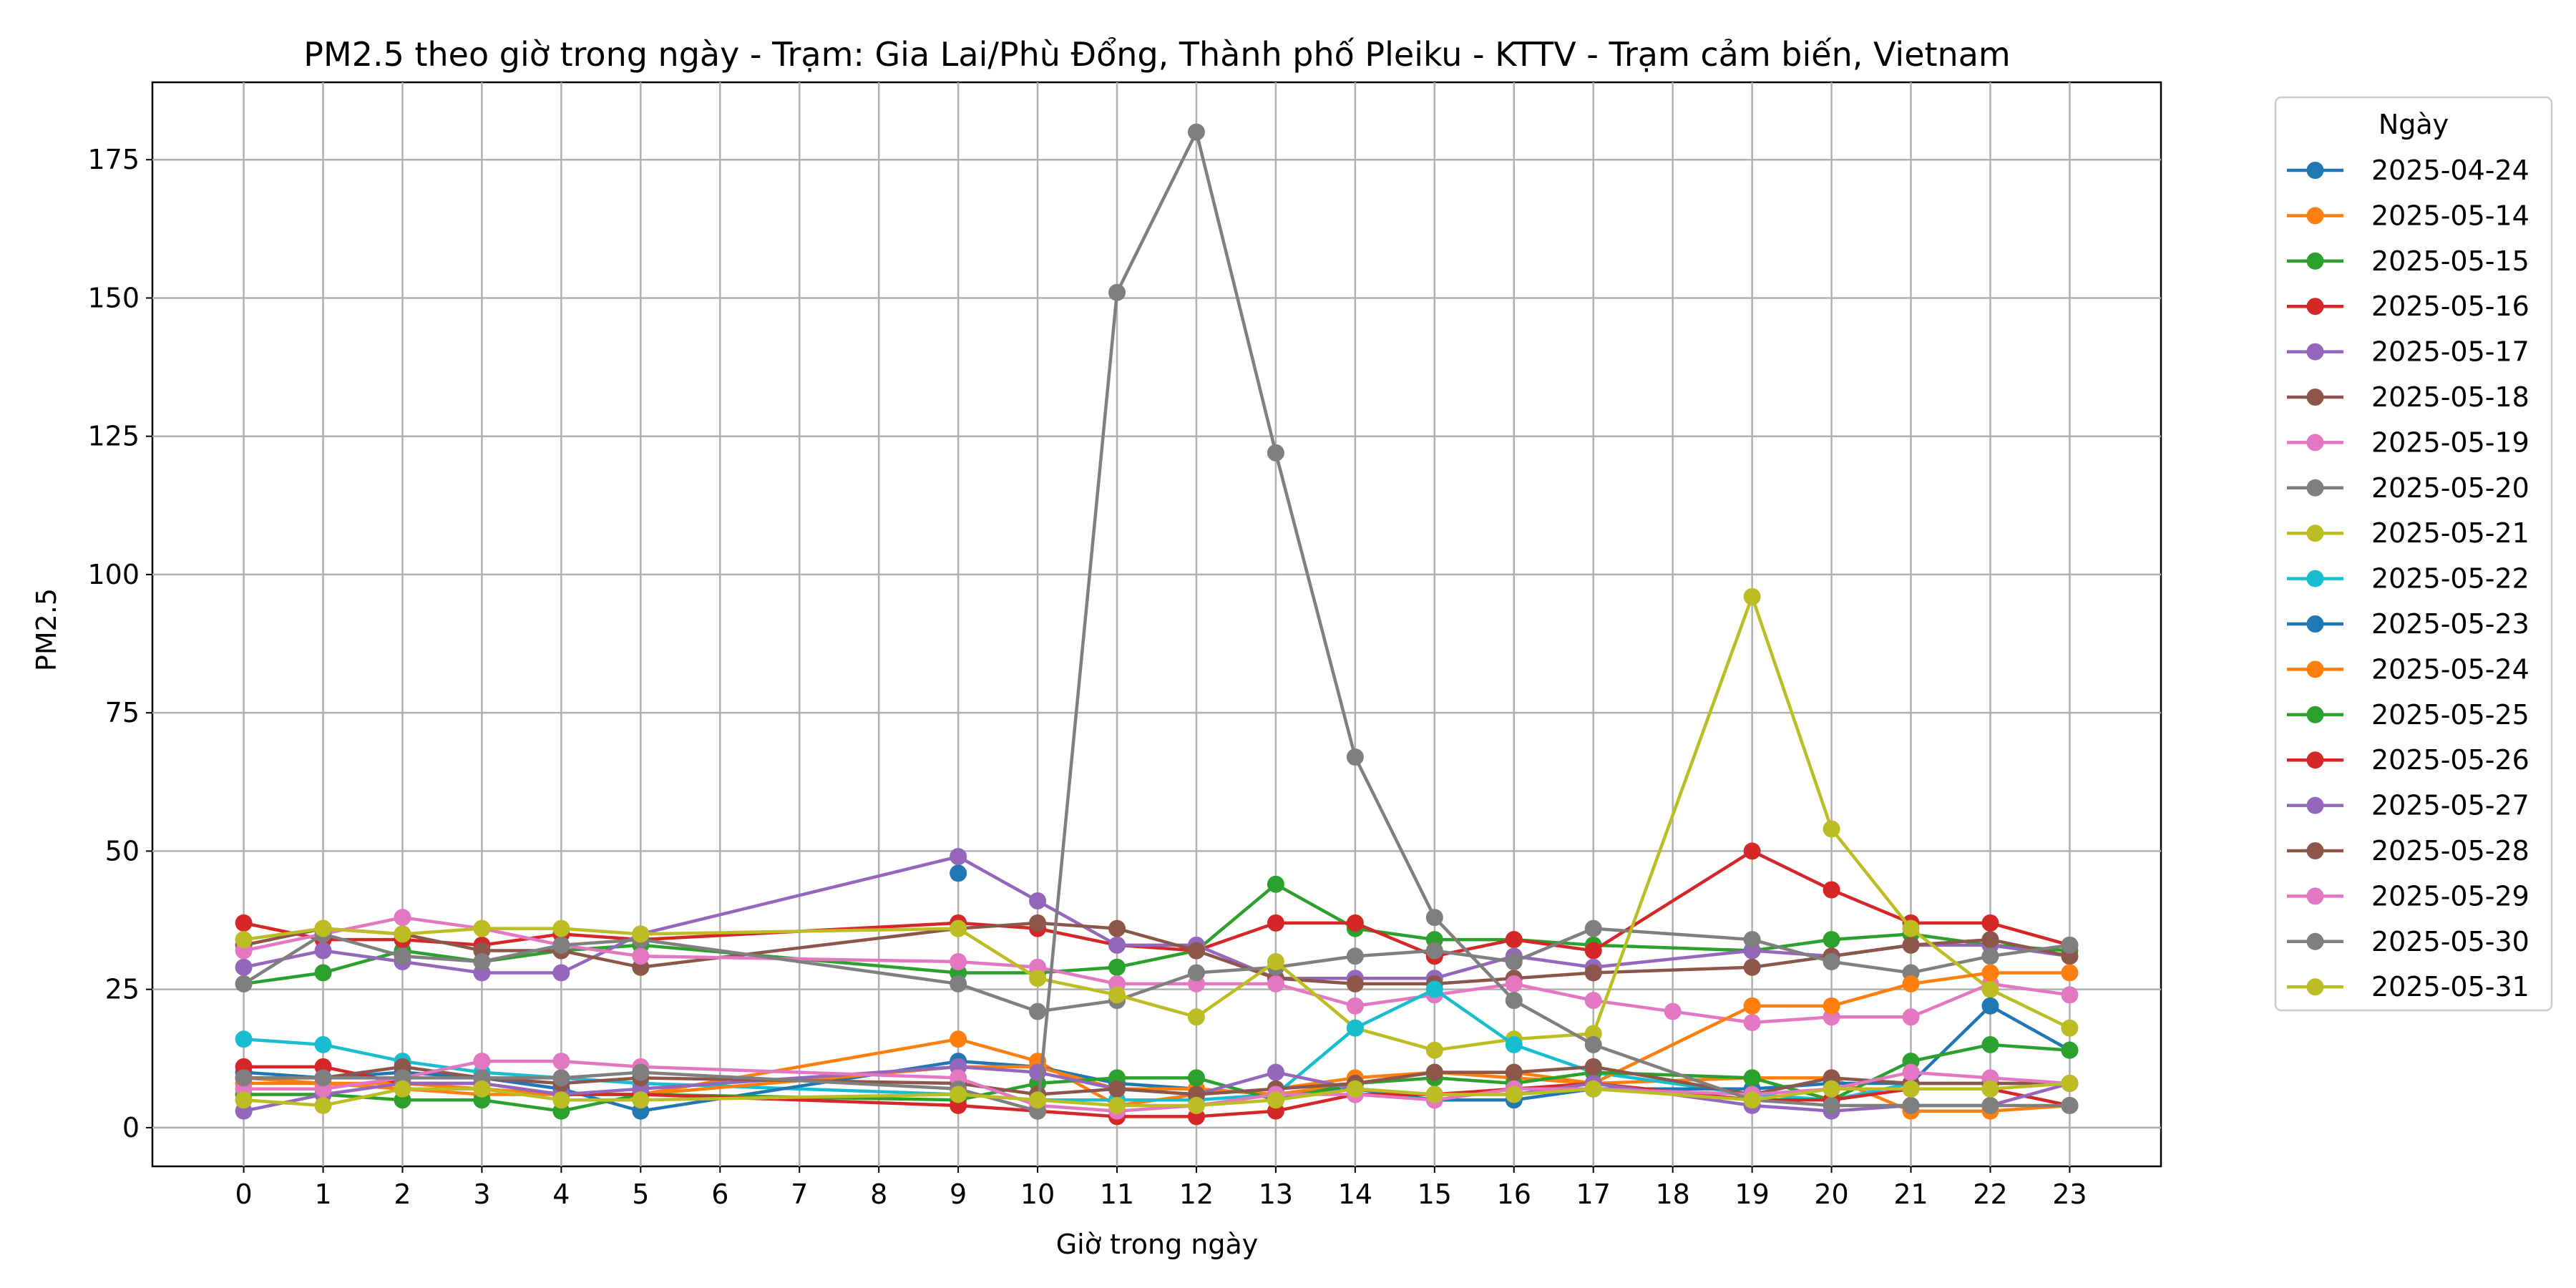 Image resolution: width=2576 pixels, height=1288 pixels. I want to click on x-tick-label: 6, so click(719, 1194).